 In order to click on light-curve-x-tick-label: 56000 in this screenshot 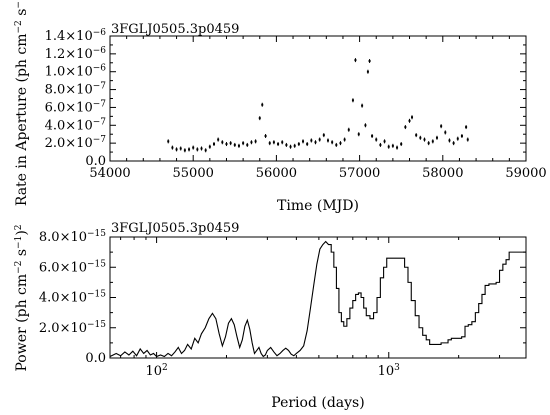, I will do `click(276, 173)`.